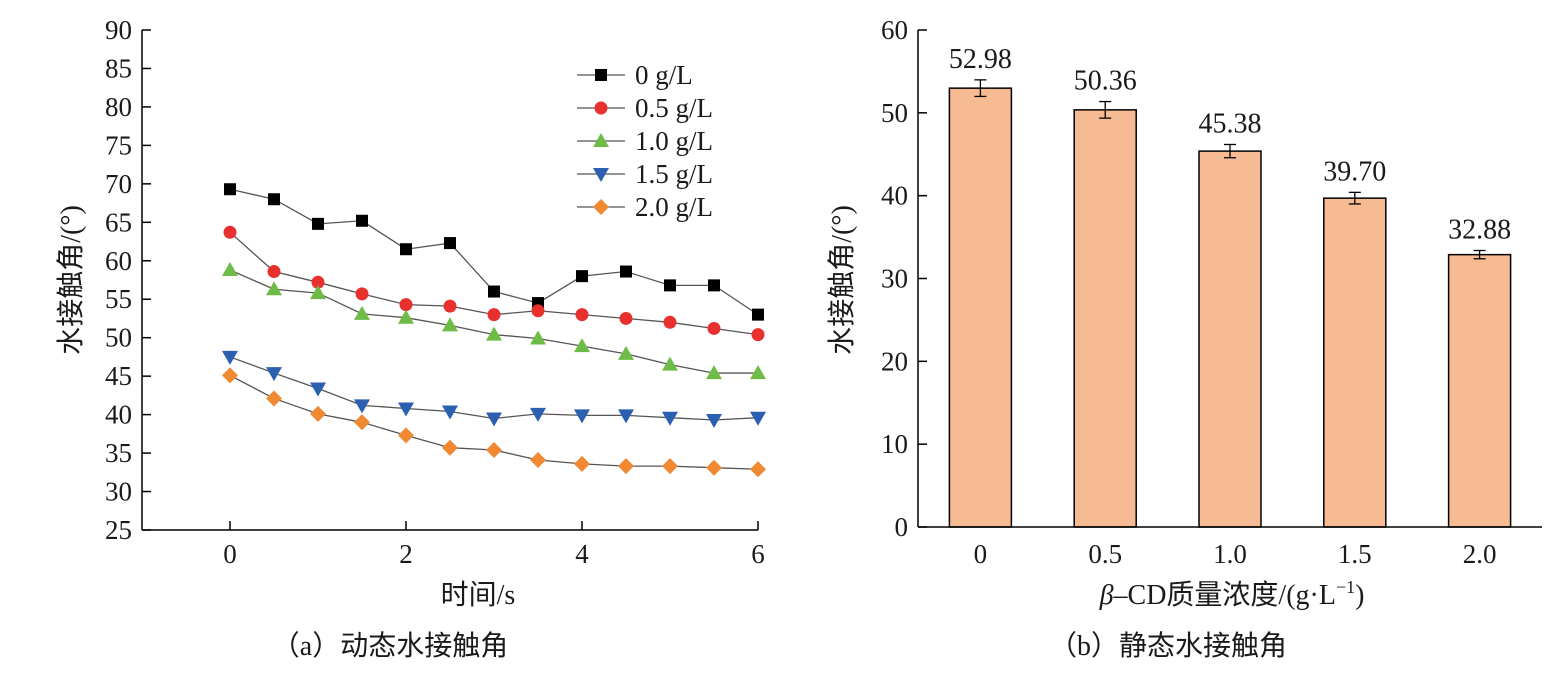  Describe the element at coordinates (118, 145) in the screenshot. I see `y-tick-label: 75` at that location.